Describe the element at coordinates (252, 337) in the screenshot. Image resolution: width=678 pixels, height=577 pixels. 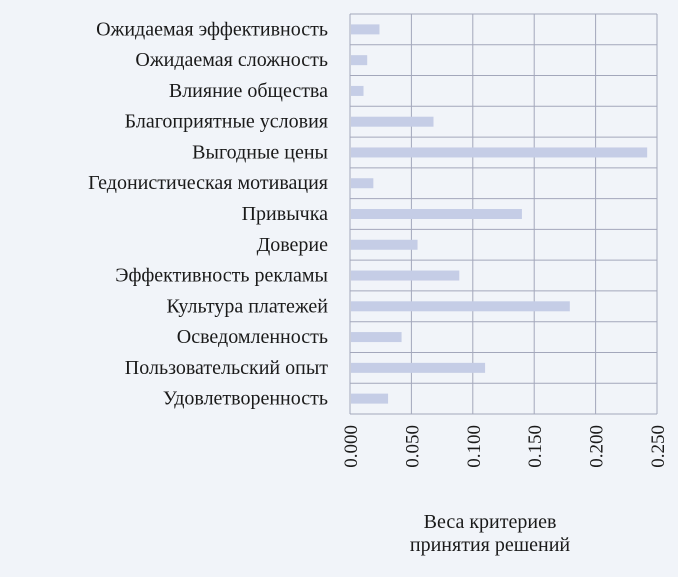
I see `category-label: Осведомленность` at that location.